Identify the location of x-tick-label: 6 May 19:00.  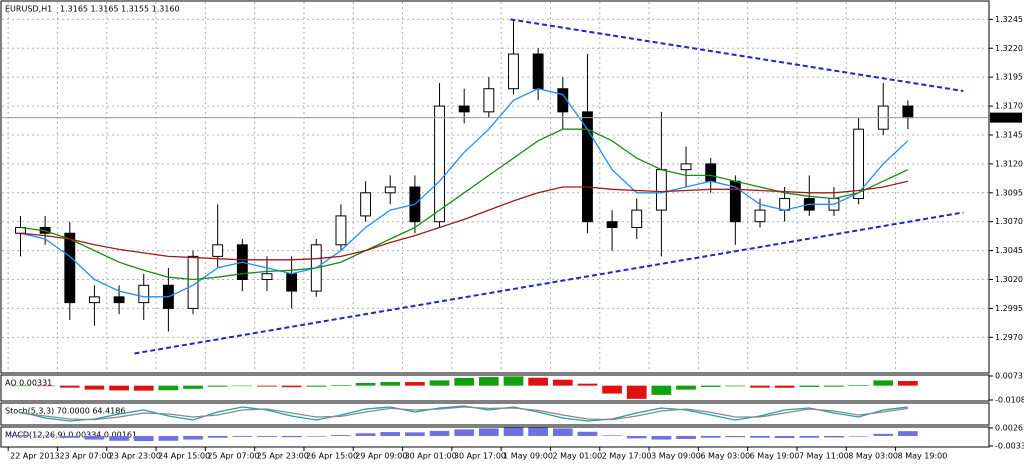
(775, 456).